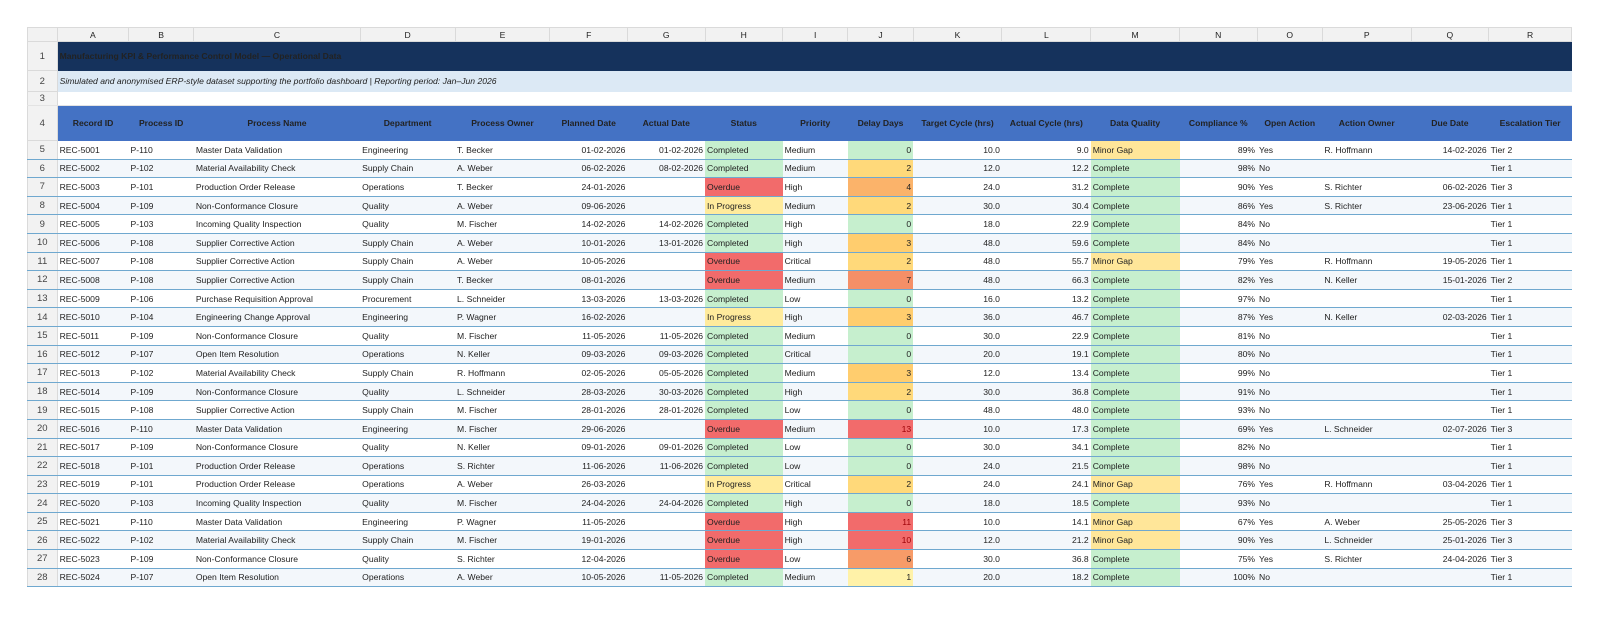  What do you see at coordinates (277, 540) in the screenshot?
I see `cell: Material Availability Check` at bounding box center [277, 540].